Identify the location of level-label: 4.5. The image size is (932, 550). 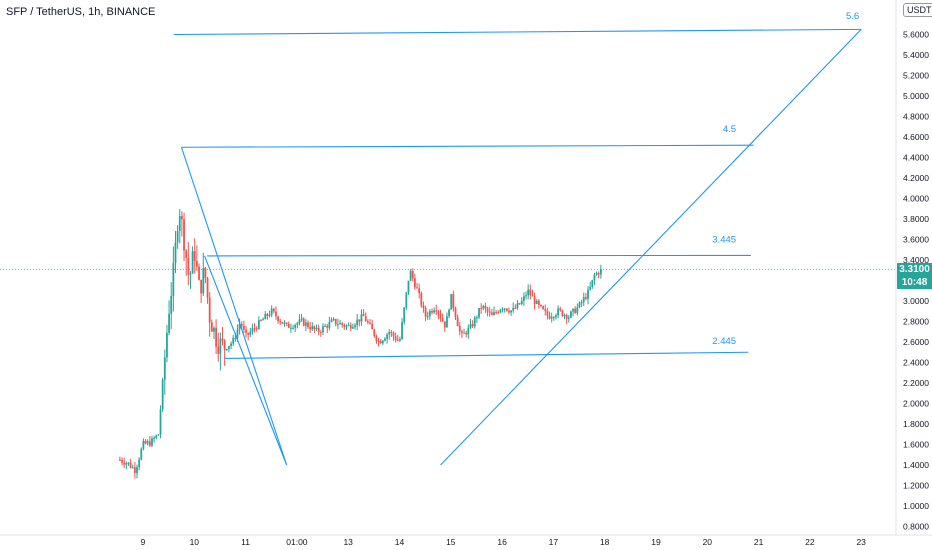
(729, 129).